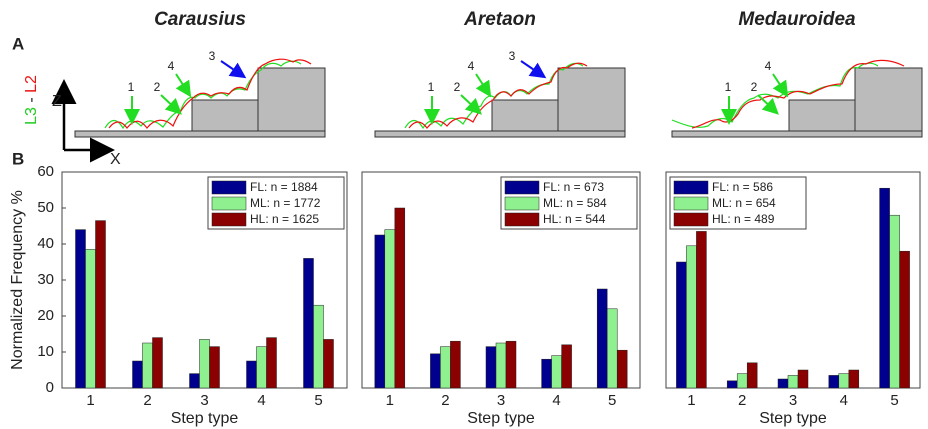 The height and width of the screenshot is (429, 928). I want to click on y-tick-label: 0, so click(50, 387).